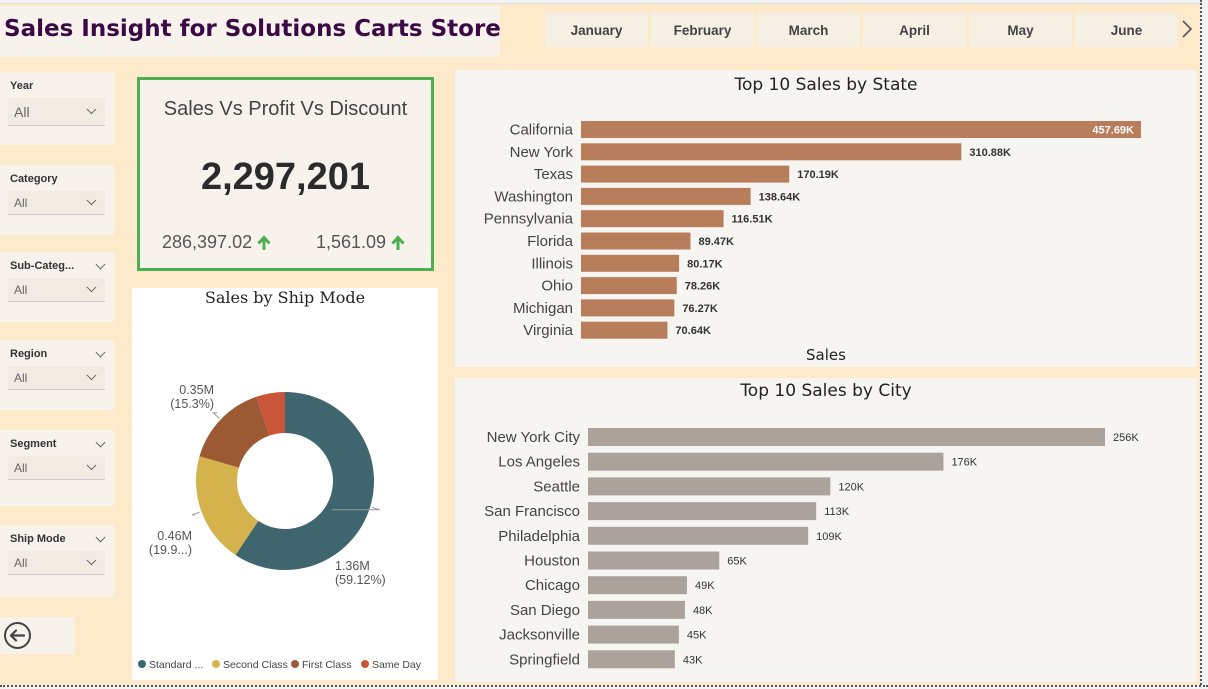 This screenshot has height=689, width=1208. Describe the element at coordinates (29, 354) in the screenshot. I see `slicer-label: Region` at that location.